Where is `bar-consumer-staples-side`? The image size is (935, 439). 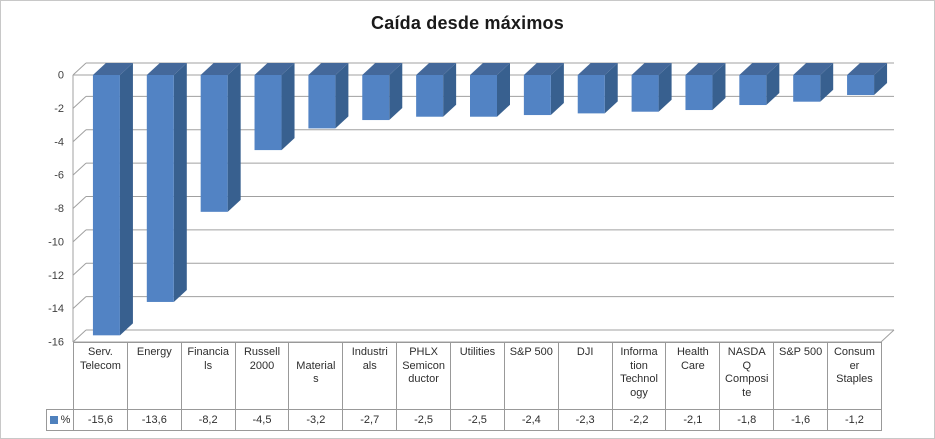
bar-consumer-staples-side is located at coordinates (881, 79).